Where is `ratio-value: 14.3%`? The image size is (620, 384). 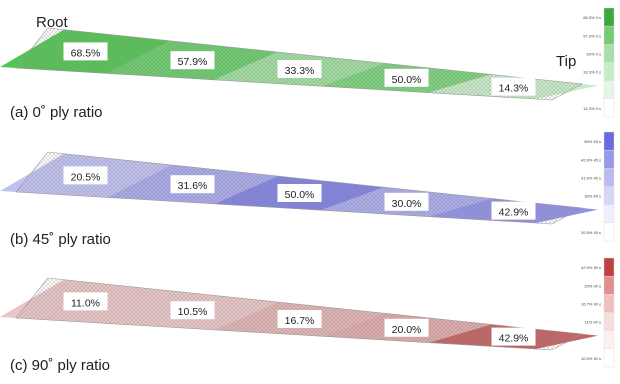
ratio-value: 14.3% is located at coordinates (514, 89).